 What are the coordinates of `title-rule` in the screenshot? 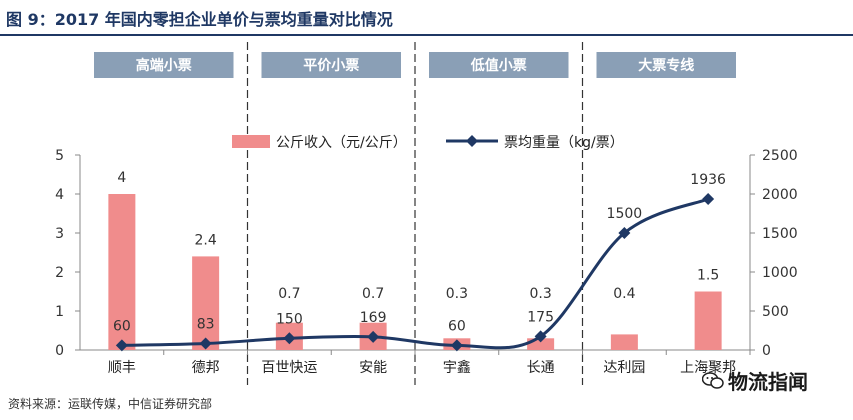 It's located at (426, 35).